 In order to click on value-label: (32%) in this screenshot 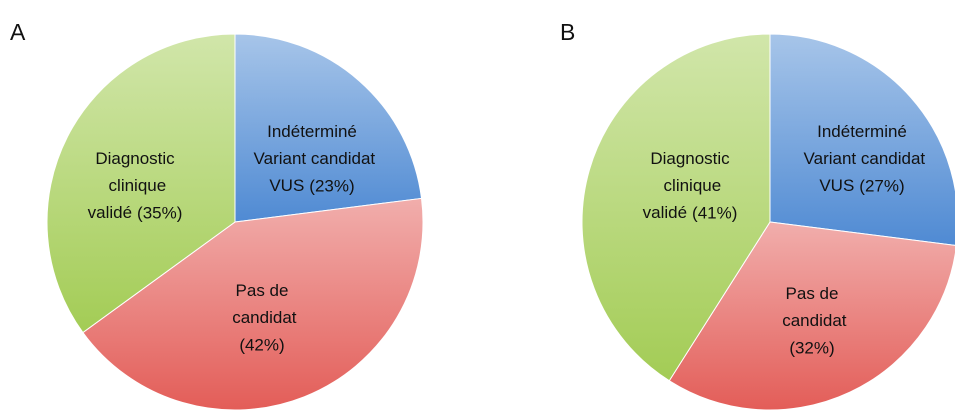, I will do `click(811, 347)`.